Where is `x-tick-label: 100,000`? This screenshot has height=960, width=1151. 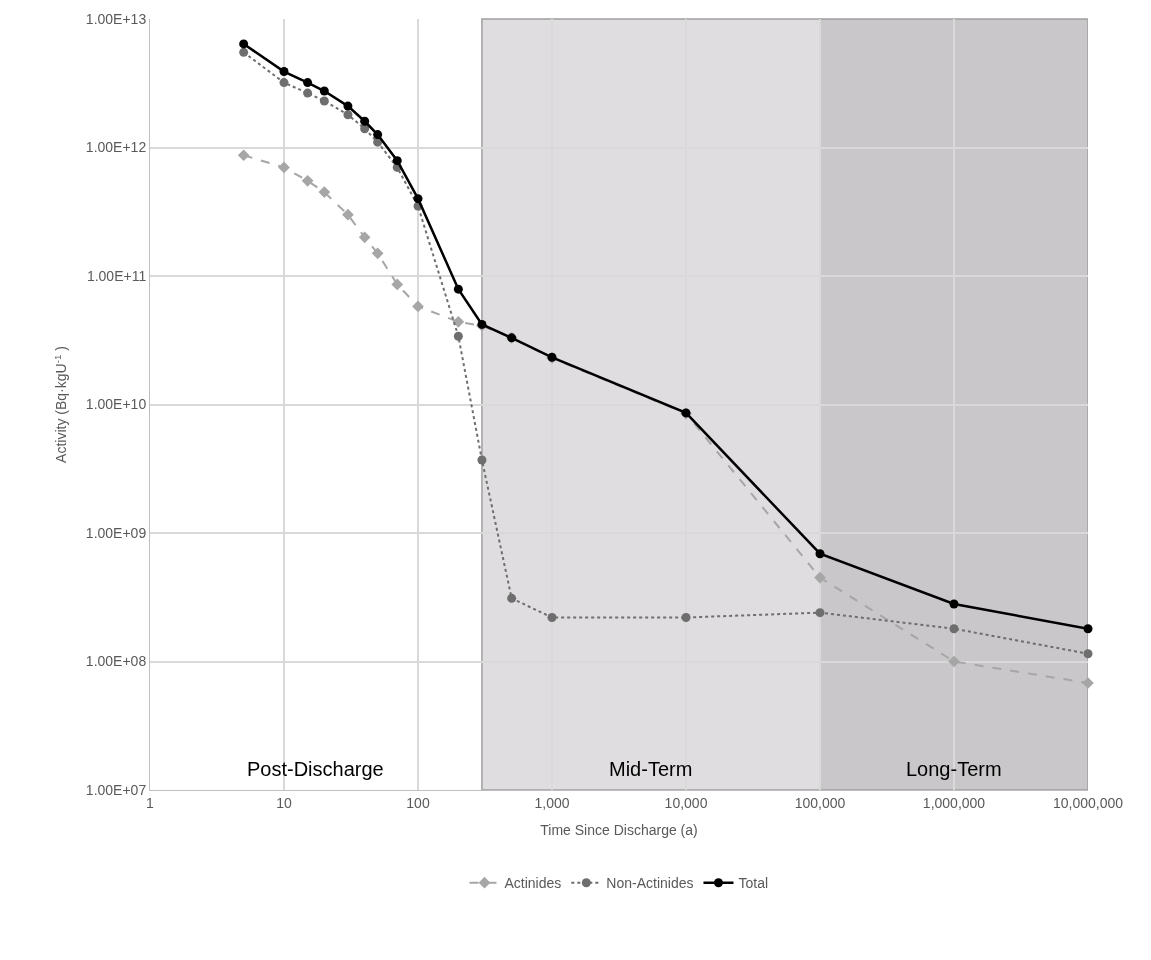 x-tick-label: 100,000 is located at coordinates (820, 802).